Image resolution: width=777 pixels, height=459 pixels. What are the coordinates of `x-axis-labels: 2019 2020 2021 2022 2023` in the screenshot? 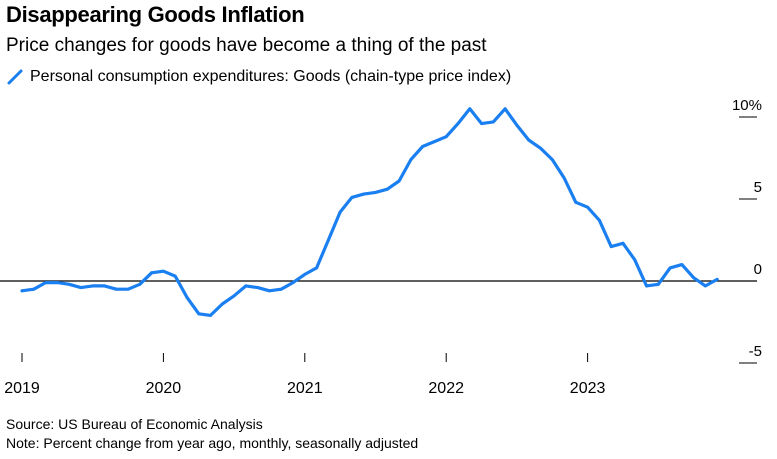 It's located at (304, 388).